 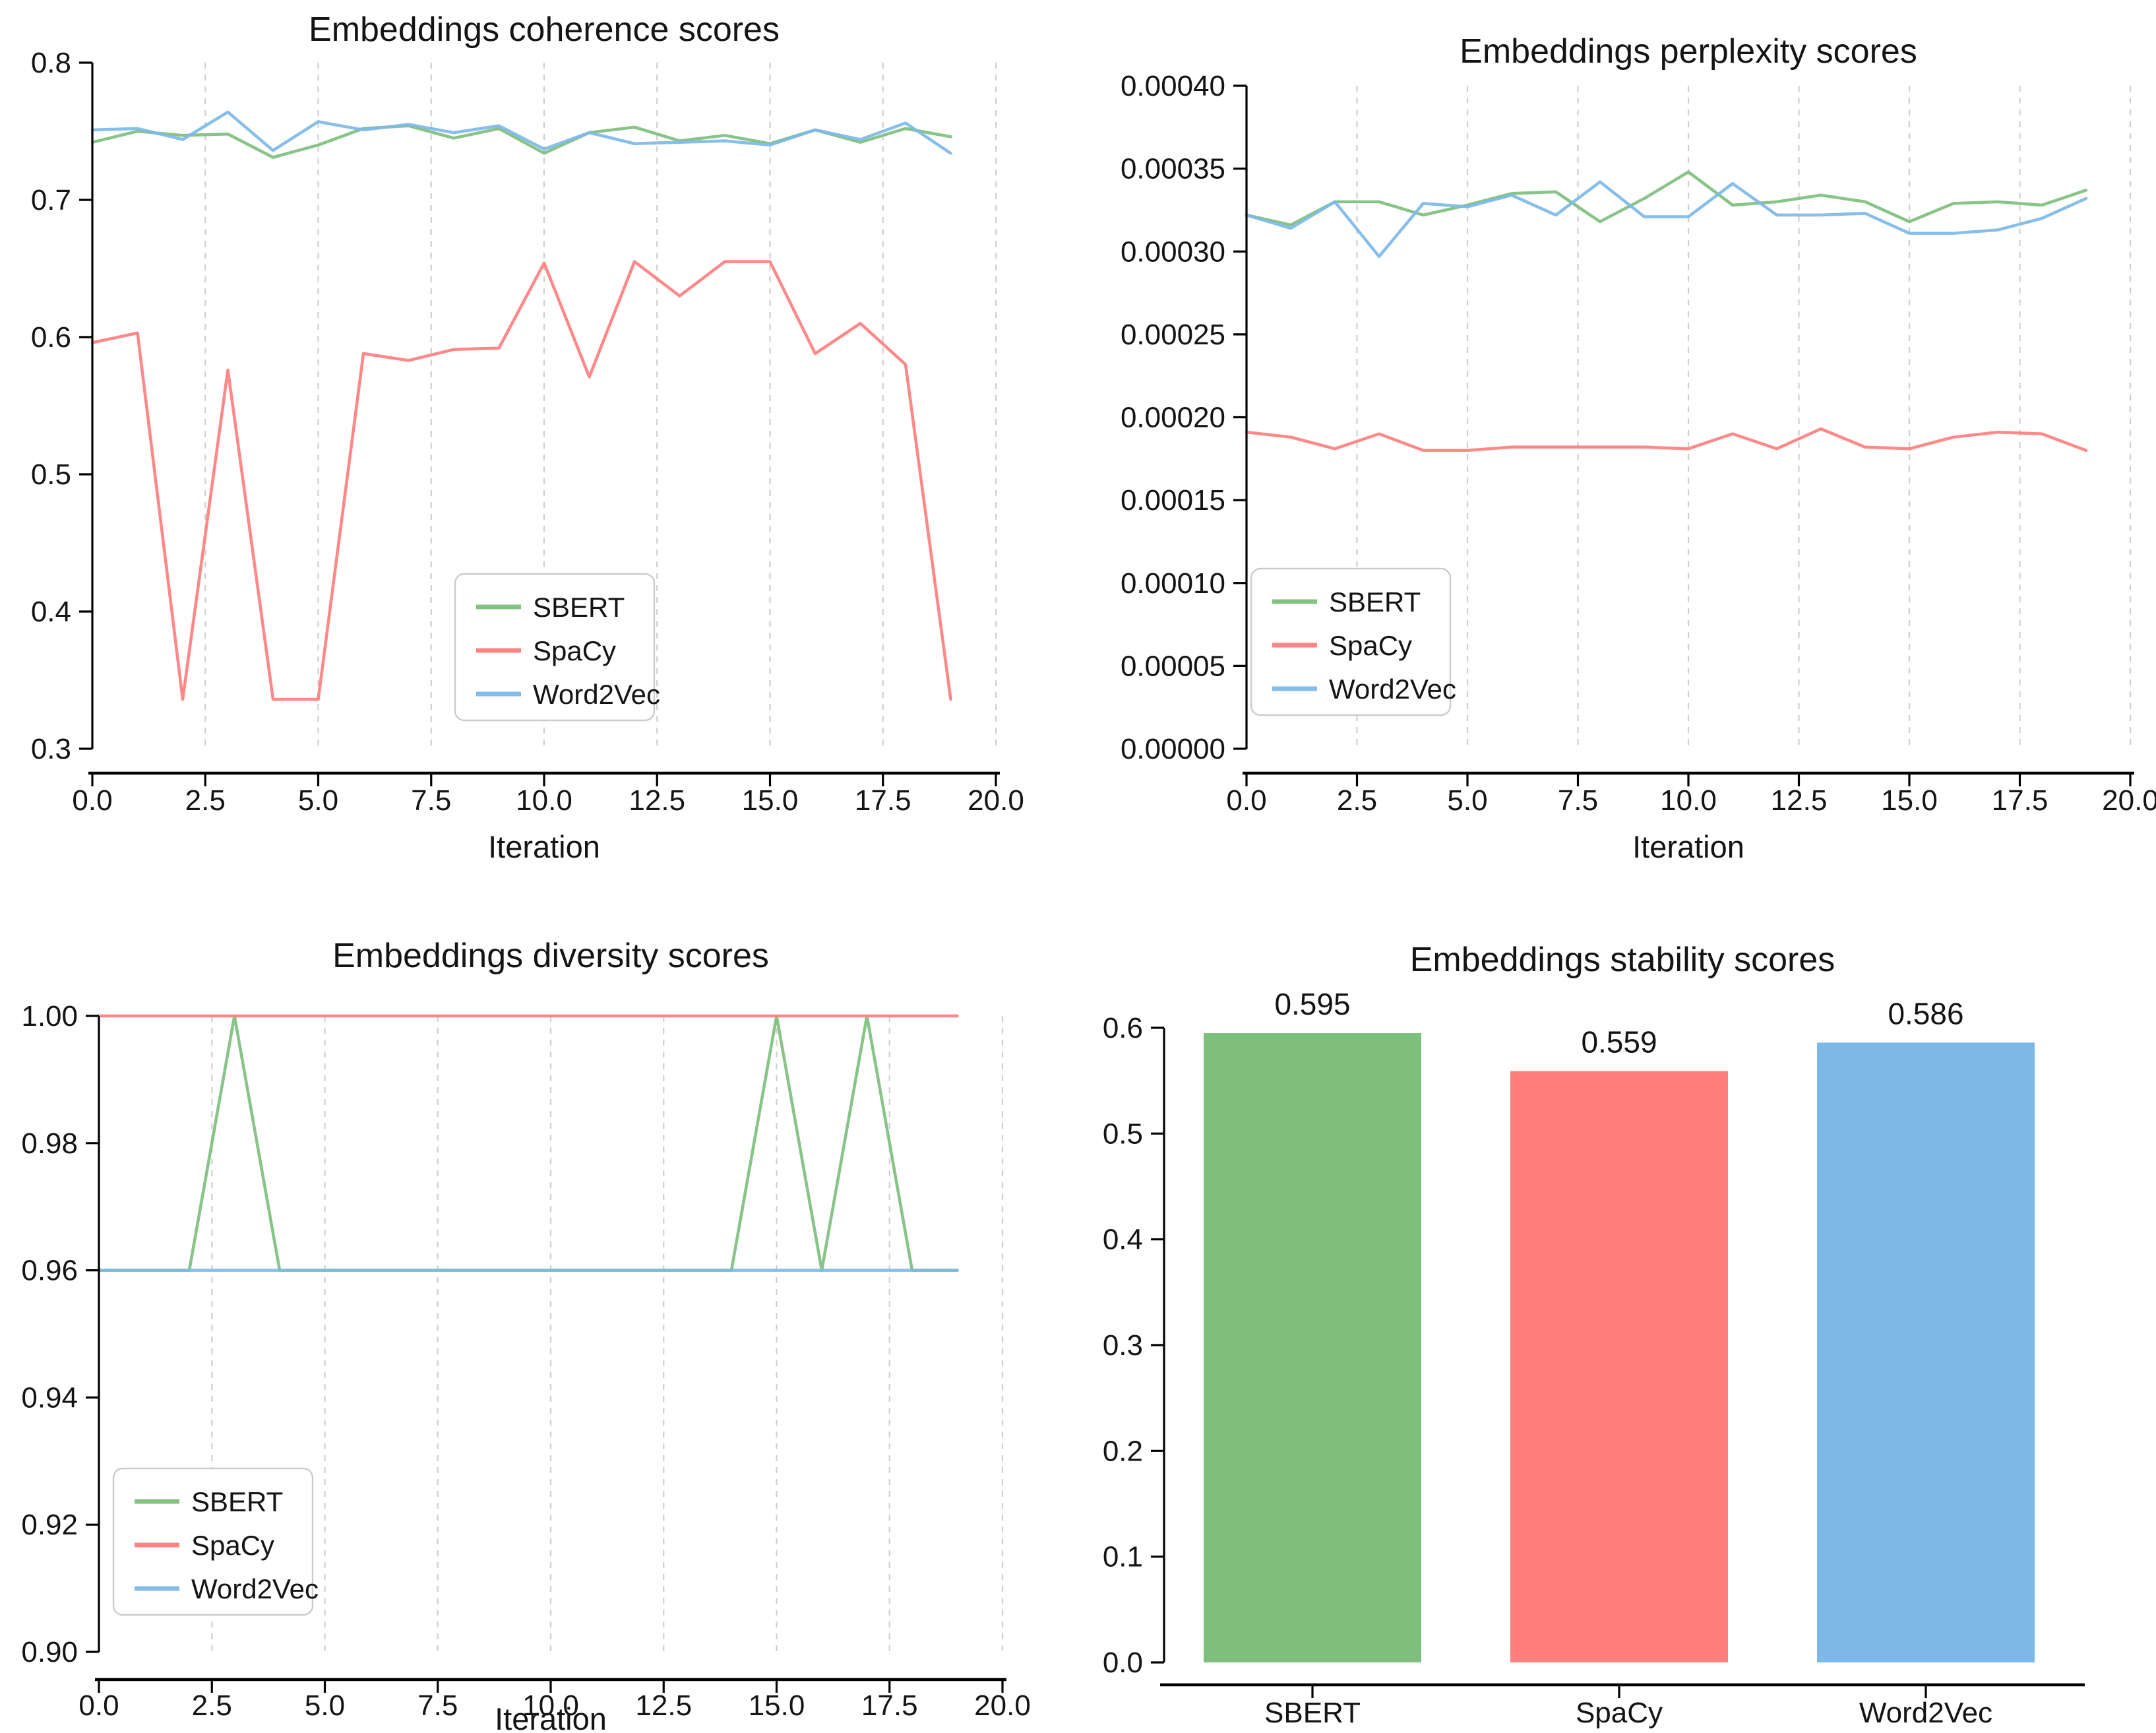 I want to click on y-tick-label: 0.92, so click(x=49, y=1525).